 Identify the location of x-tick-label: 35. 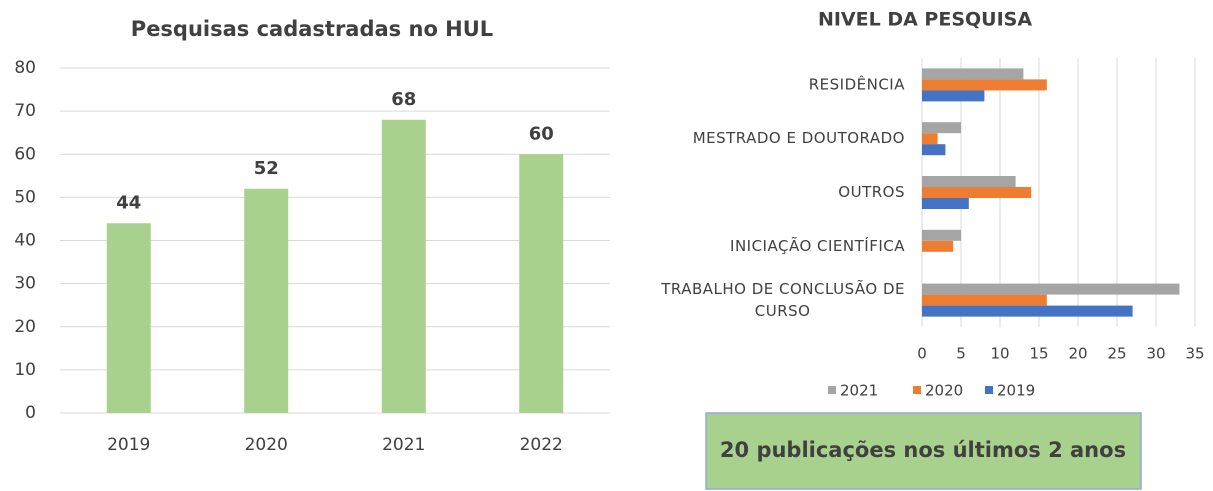
(1194, 354).